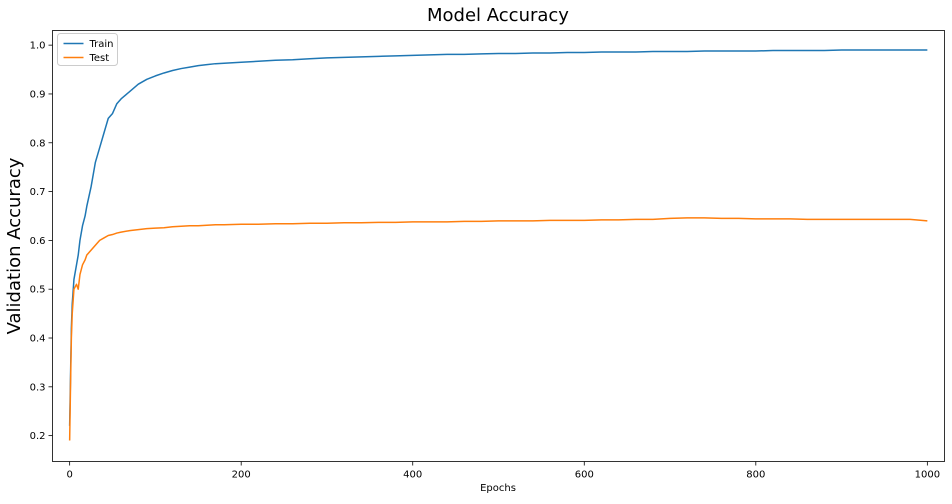 This screenshot has width=952, height=504. Describe the element at coordinates (38, 241) in the screenshot. I see `y-tick-label: 0.6` at that location.